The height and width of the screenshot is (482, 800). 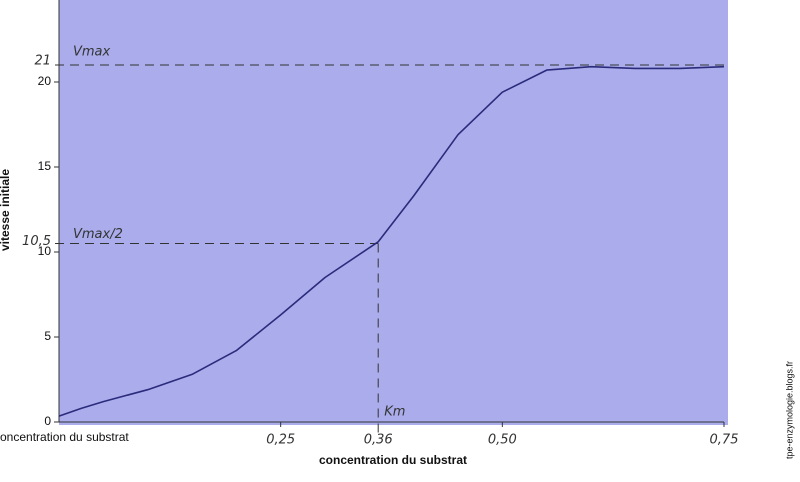 What do you see at coordinates (6, 210) in the screenshot?
I see `y-axis-label: vitesse initiale` at bounding box center [6, 210].